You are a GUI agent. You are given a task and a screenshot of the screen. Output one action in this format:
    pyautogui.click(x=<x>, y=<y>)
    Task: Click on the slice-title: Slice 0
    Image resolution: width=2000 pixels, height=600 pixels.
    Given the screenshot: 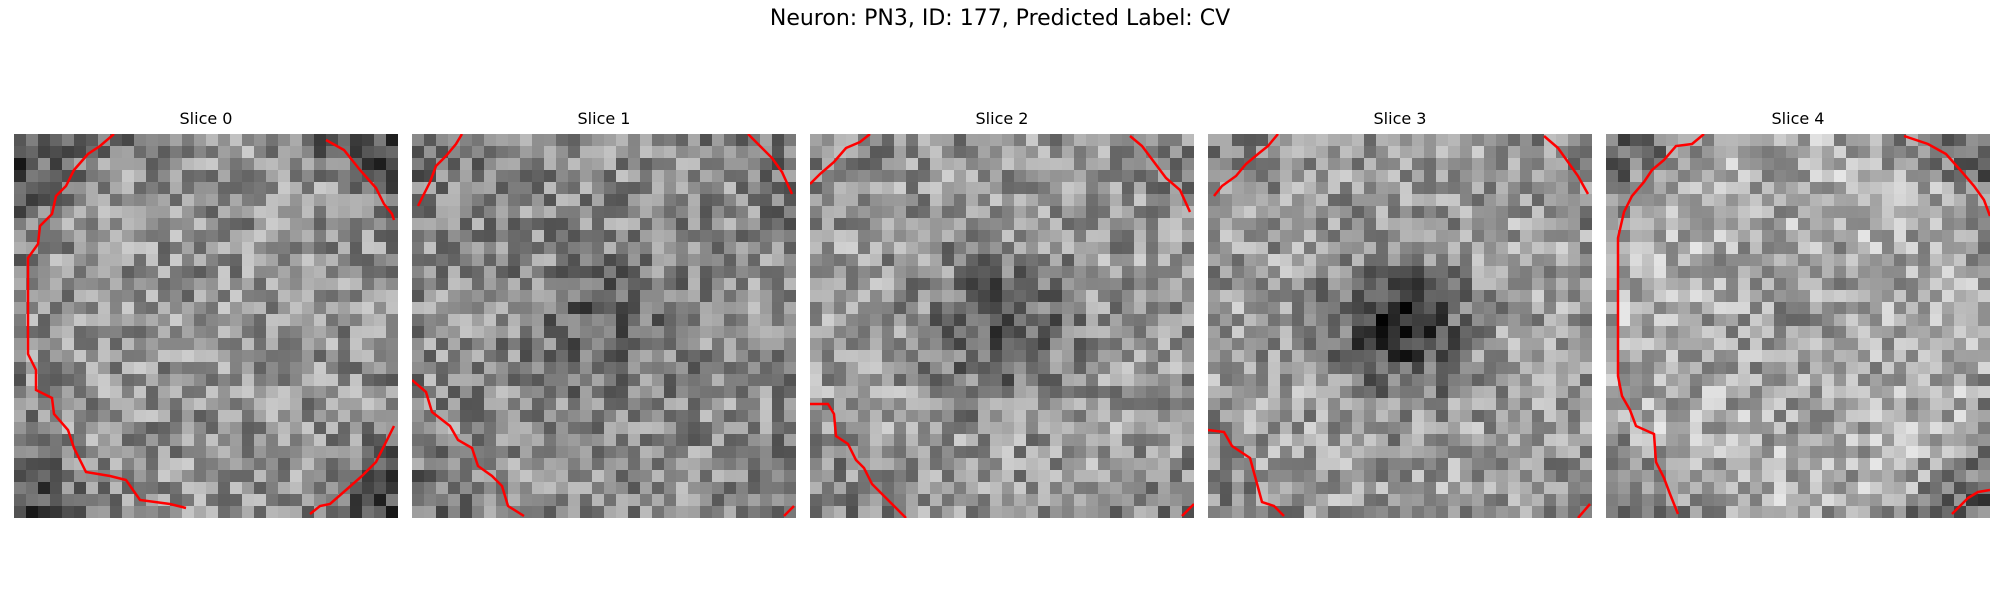 What is the action you would take?
    pyautogui.click(x=206, y=118)
    